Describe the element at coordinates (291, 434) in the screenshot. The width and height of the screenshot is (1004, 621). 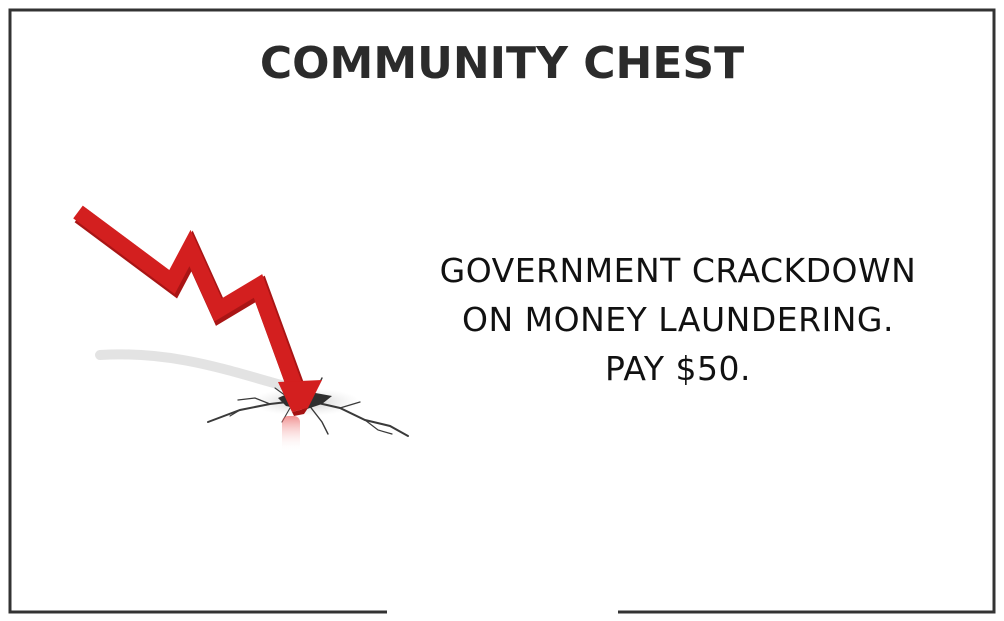
I see `arrow-glow` at that location.